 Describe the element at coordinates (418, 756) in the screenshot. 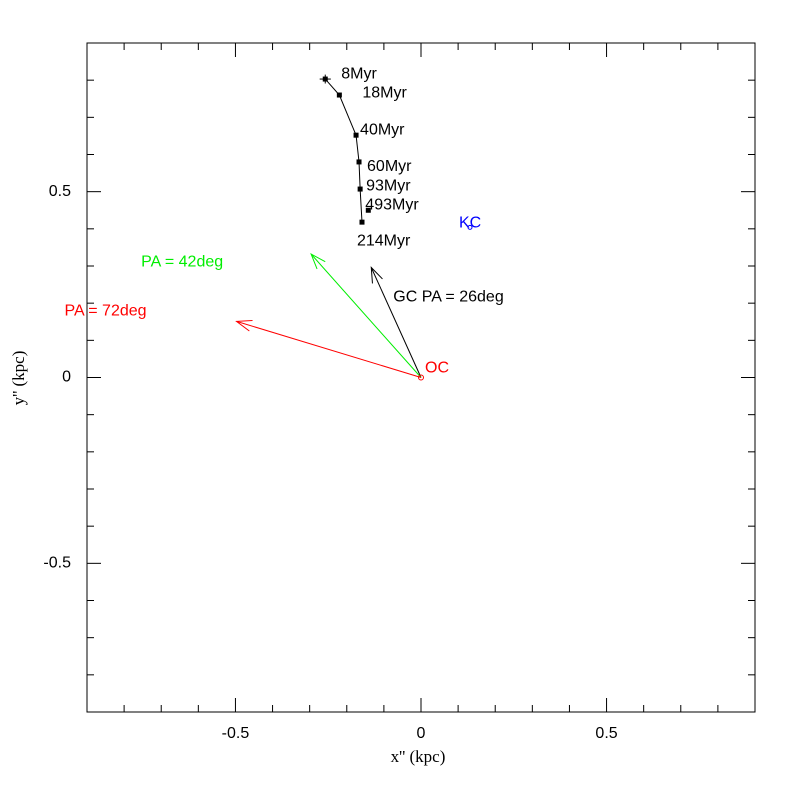

I see `x-axis-label: x'' (kpc)` at that location.